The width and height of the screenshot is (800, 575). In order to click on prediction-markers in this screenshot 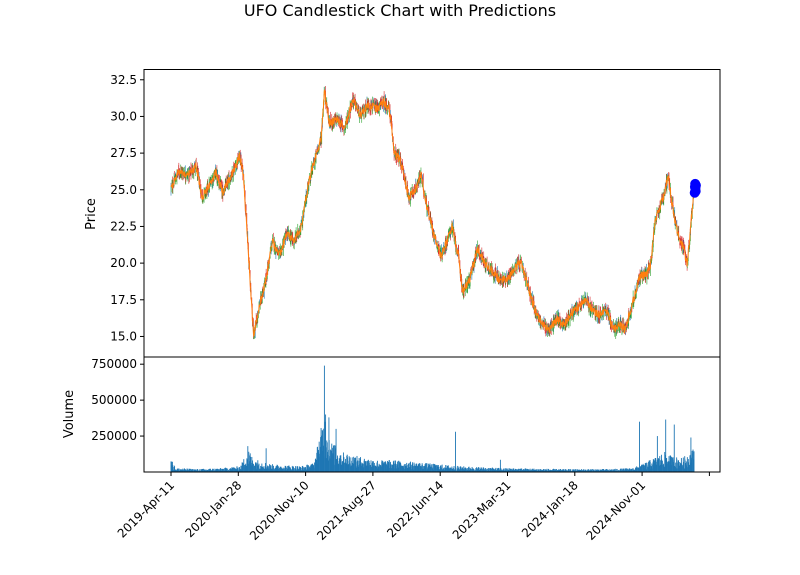, I will do `click(695, 188)`.